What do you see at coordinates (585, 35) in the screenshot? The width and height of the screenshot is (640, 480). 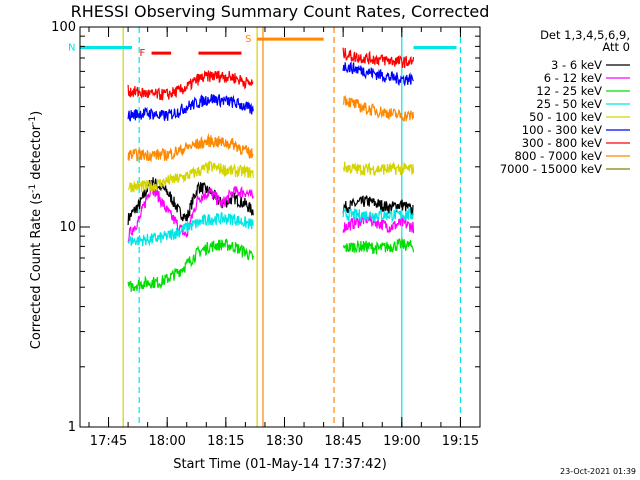 I see `detectors-label: Det 1,3,4,5,6,9,` at bounding box center [585, 35].